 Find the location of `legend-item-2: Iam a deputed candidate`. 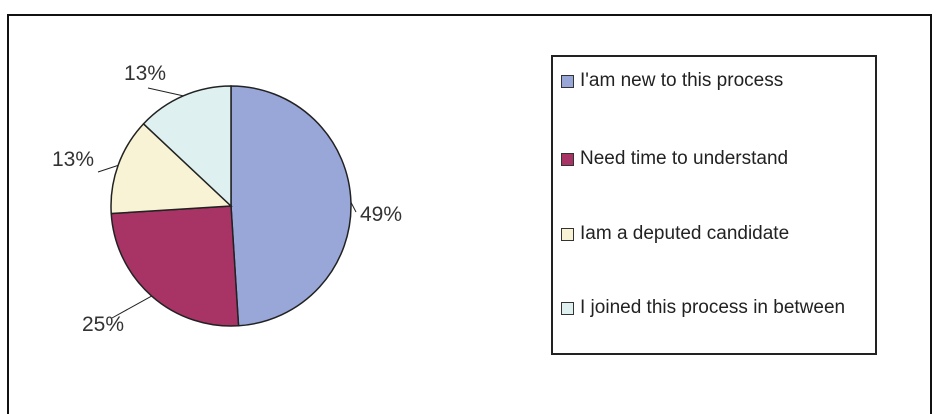

legend-item-2: Iam a deputed candidate is located at coordinates (715, 234).